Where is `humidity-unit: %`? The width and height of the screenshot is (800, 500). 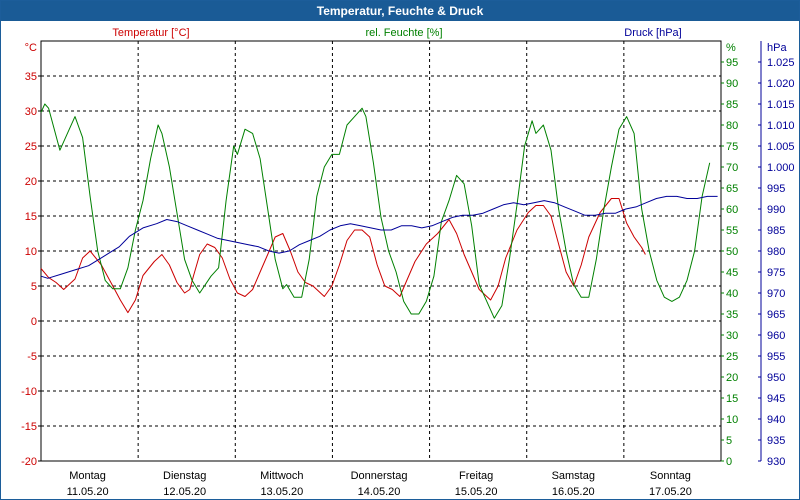 humidity-unit: % is located at coordinates (731, 48).